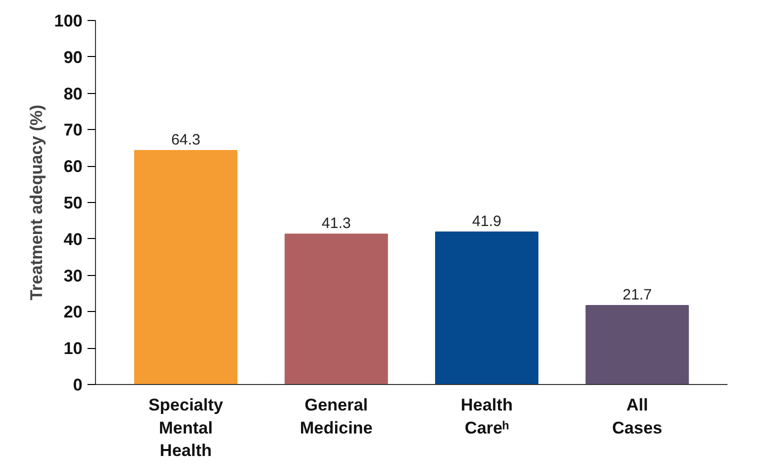 This screenshot has width=757, height=463. What do you see at coordinates (68, 21) in the screenshot?
I see `y-tick-label: 100` at bounding box center [68, 21].